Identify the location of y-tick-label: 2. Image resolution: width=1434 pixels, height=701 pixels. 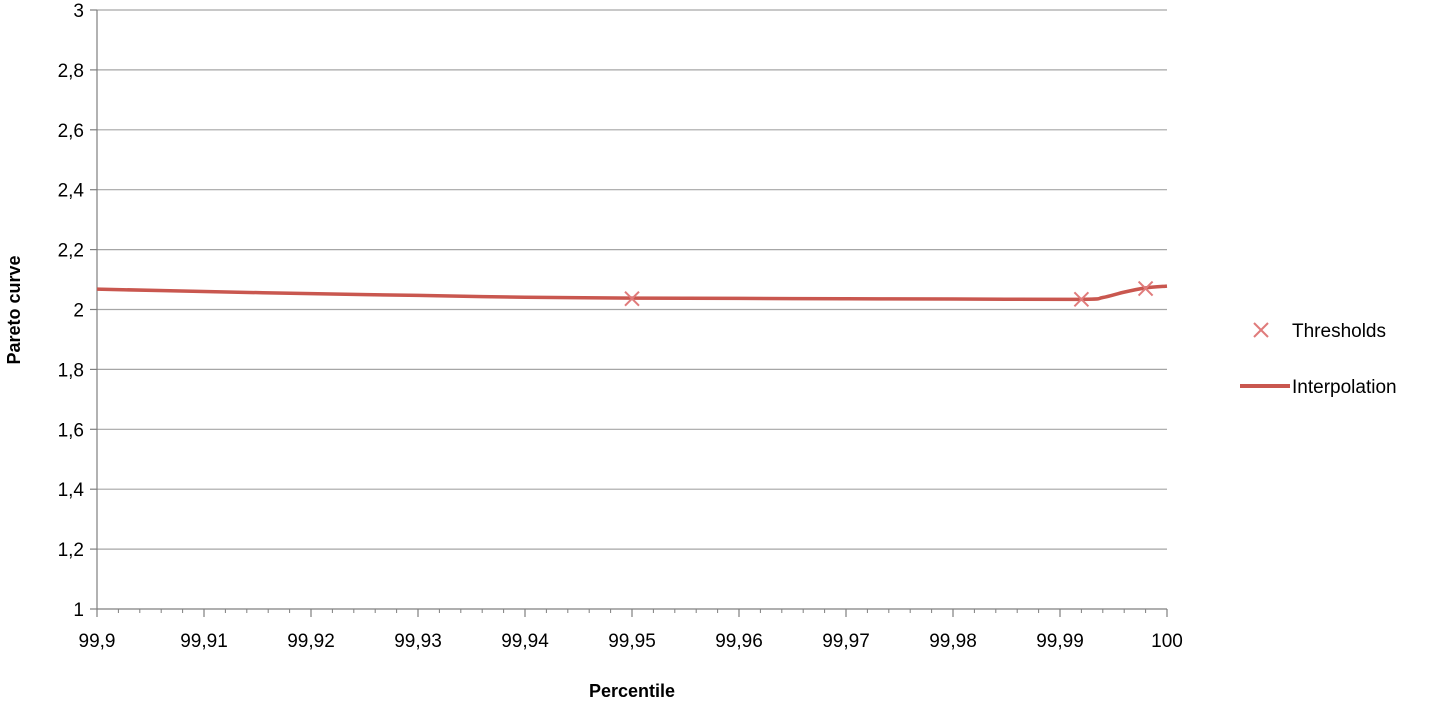
(78, 311).